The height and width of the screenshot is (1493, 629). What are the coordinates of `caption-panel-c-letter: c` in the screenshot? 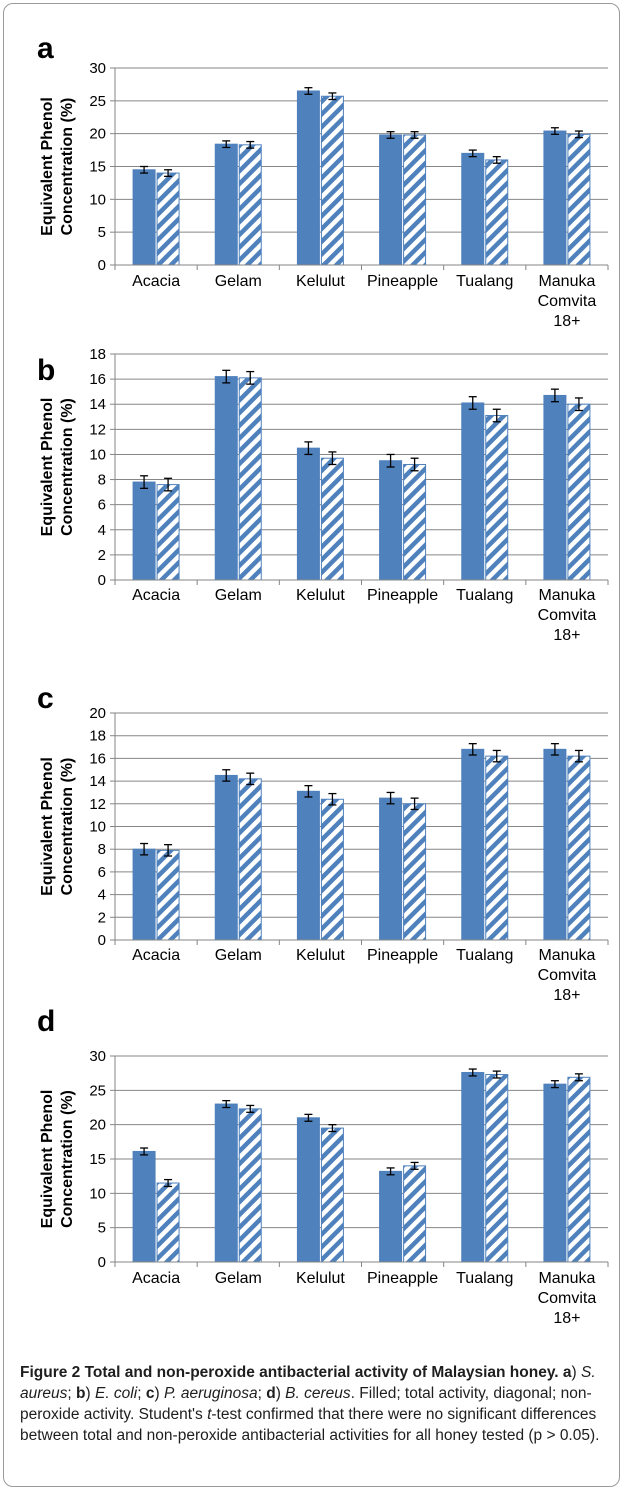 It's located at (150, 1393).